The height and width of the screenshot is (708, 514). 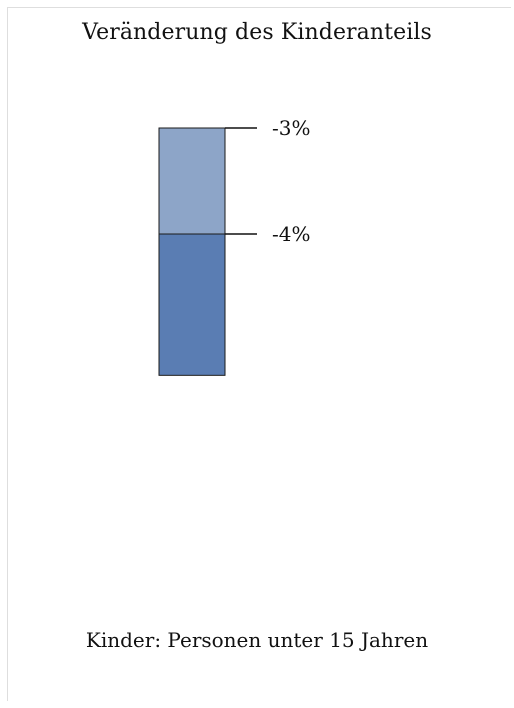 I want to click on data-label-2: -3%, so click(x=291, y=128).